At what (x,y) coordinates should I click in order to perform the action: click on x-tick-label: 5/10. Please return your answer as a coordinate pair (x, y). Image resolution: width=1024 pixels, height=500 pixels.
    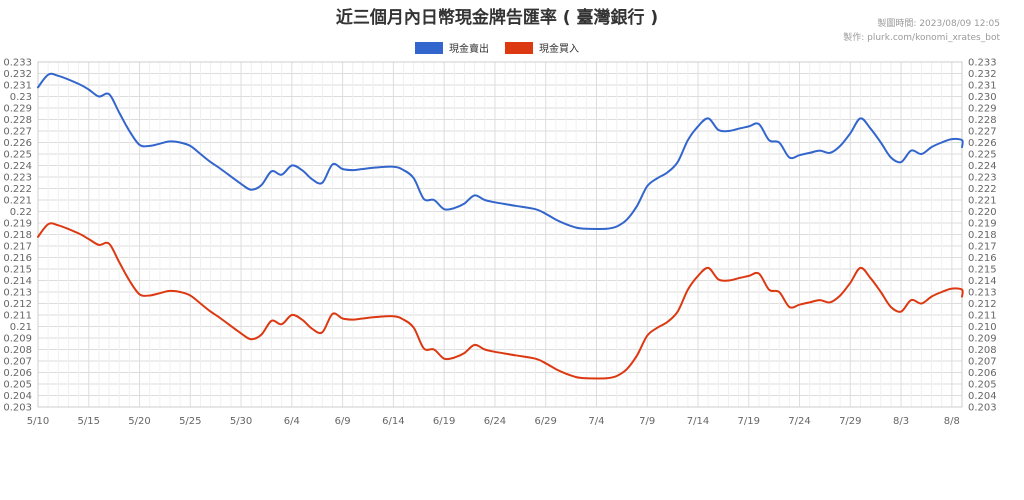
    Looking at the image, I should click on (38, 421).